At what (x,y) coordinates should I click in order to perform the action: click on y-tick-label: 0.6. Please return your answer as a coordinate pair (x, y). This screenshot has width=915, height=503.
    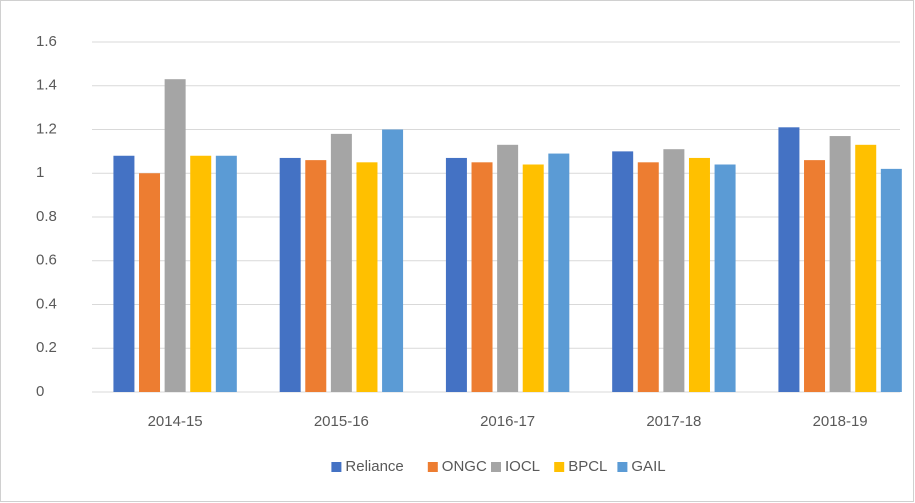
    Looking at the image, I should click on (46, 260).